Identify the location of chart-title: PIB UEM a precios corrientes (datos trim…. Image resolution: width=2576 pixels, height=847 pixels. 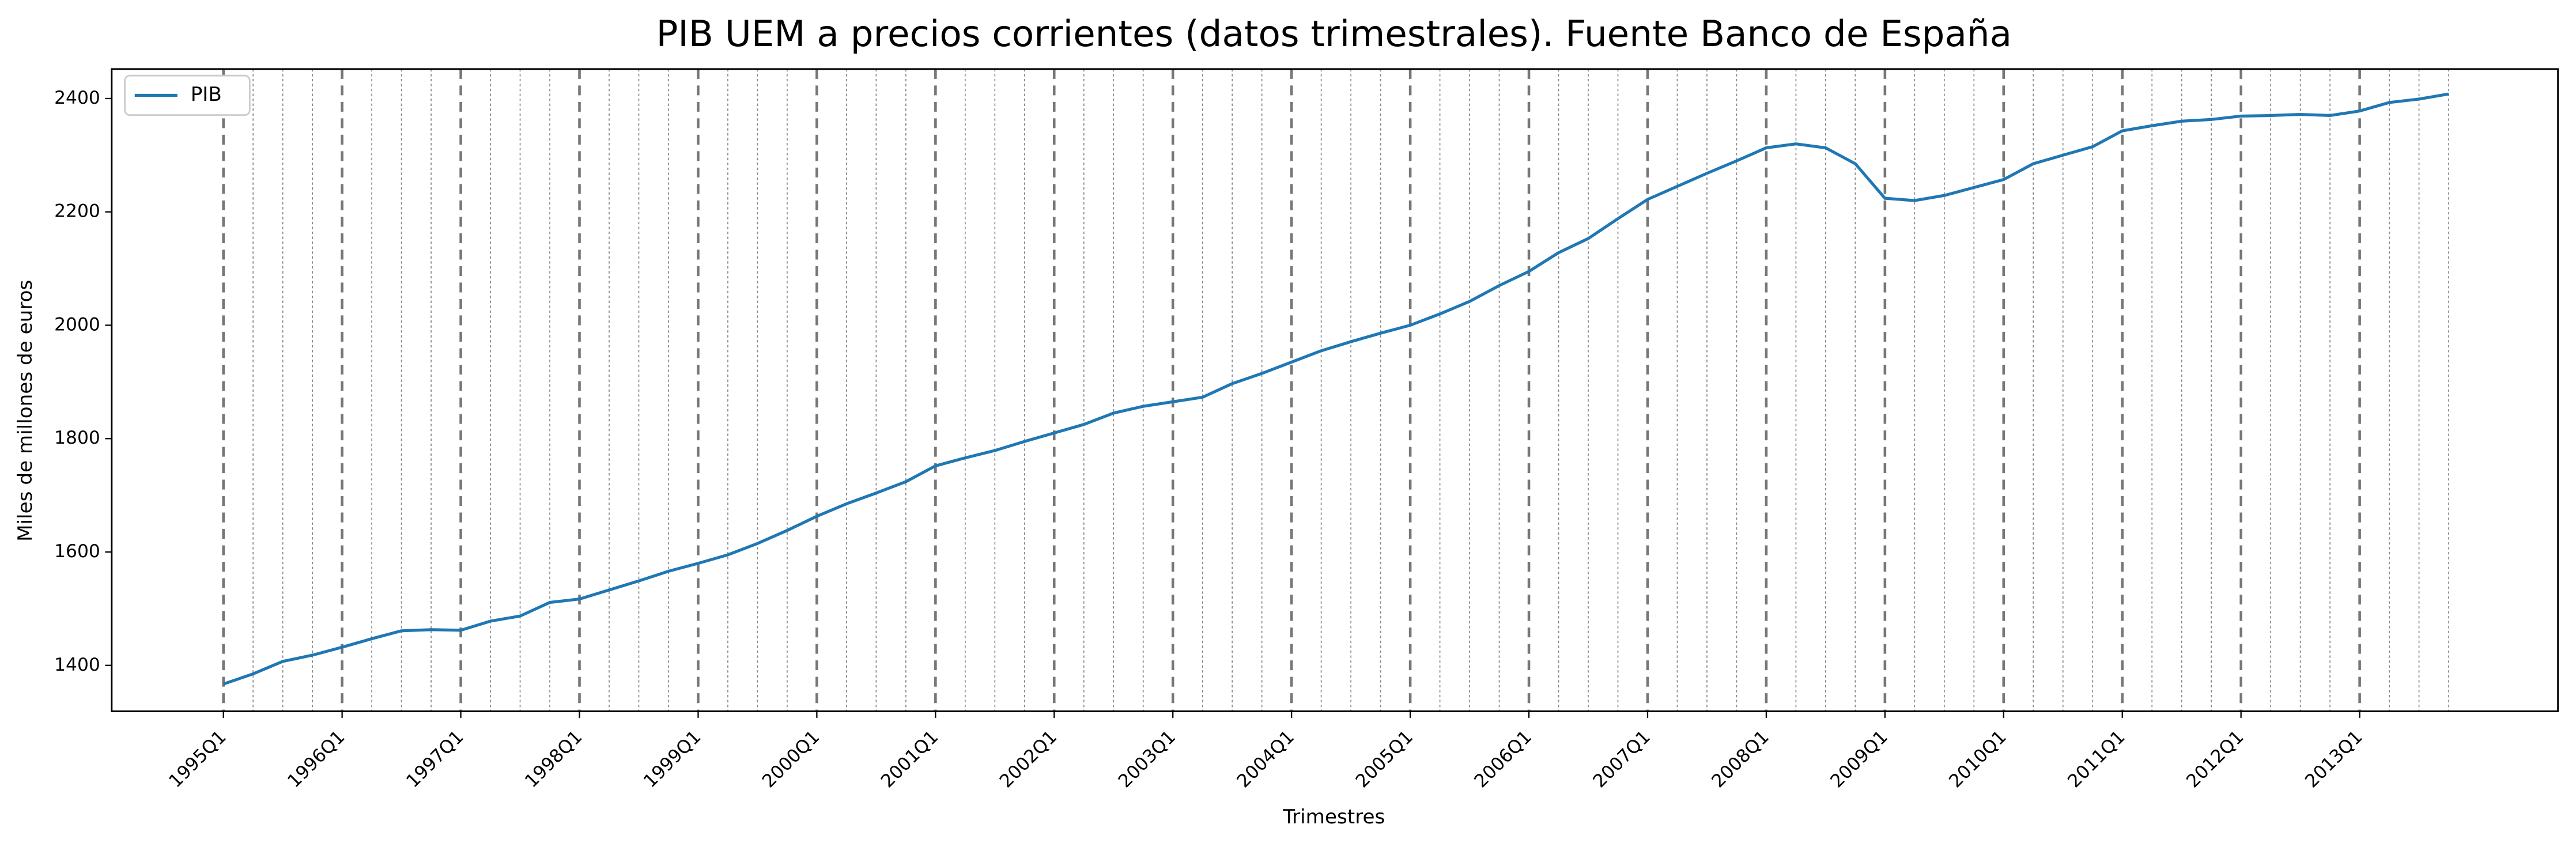
(1334, 34).